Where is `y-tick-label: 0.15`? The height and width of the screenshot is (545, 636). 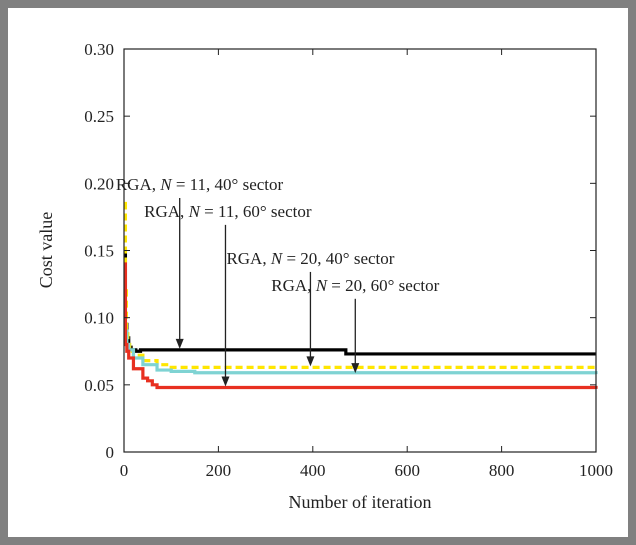 y-tick-label: 0.15 is located at coordinates (99, 251).